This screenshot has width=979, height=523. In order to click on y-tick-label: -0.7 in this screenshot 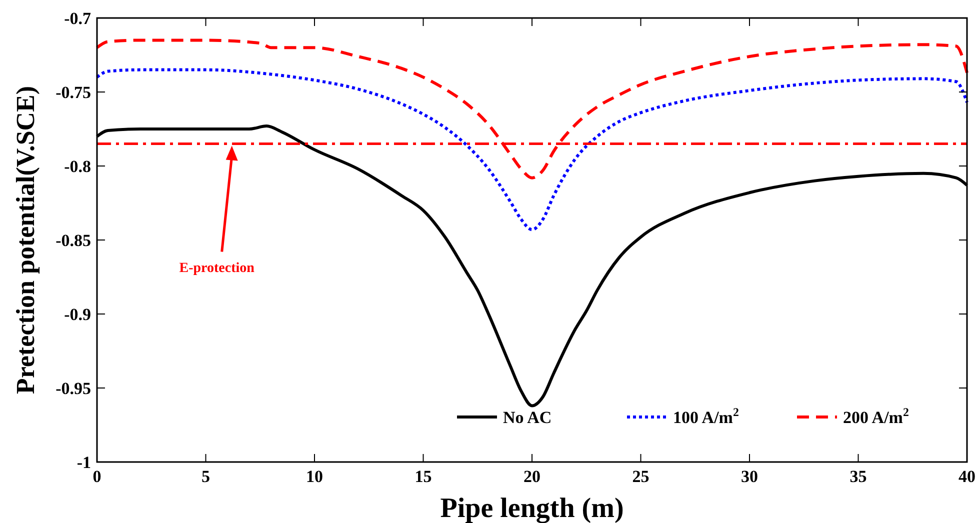, I will do `click(78, 18)`.